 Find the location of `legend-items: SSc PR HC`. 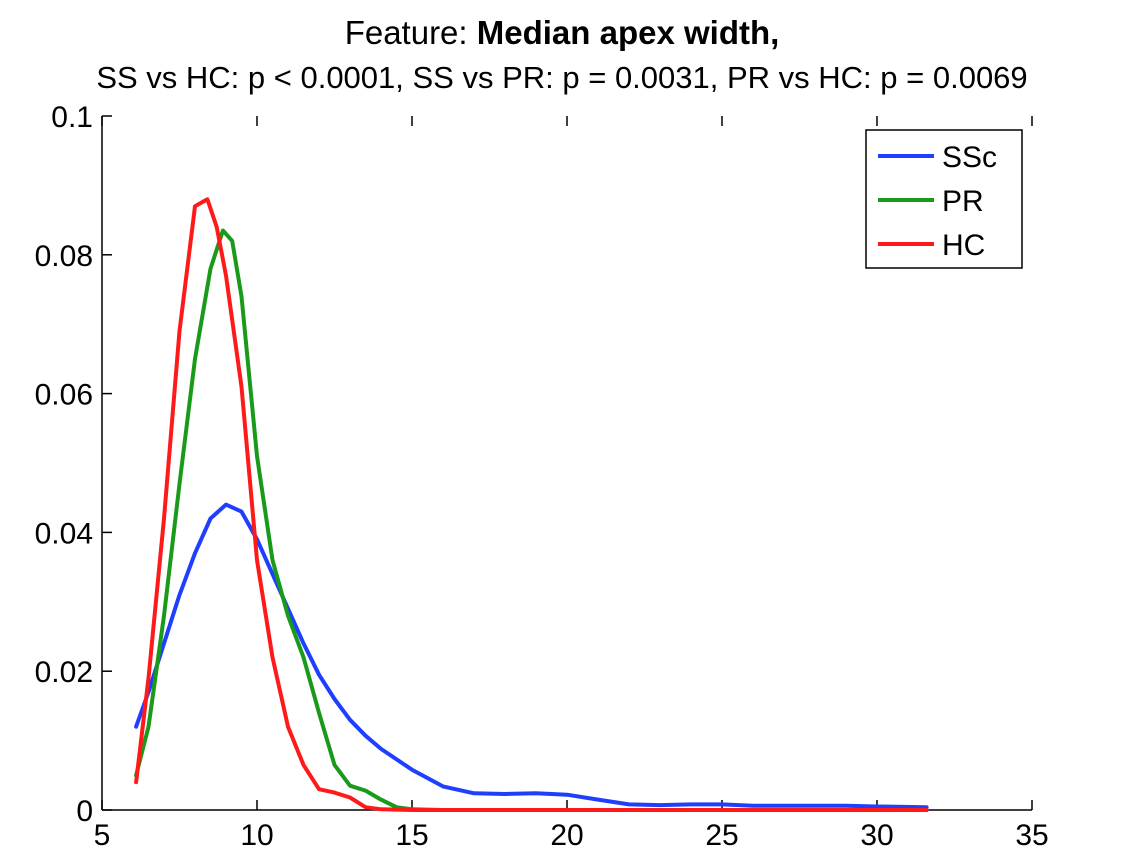

legend-items: SSc PR HC is located at coordinates (937, 201).